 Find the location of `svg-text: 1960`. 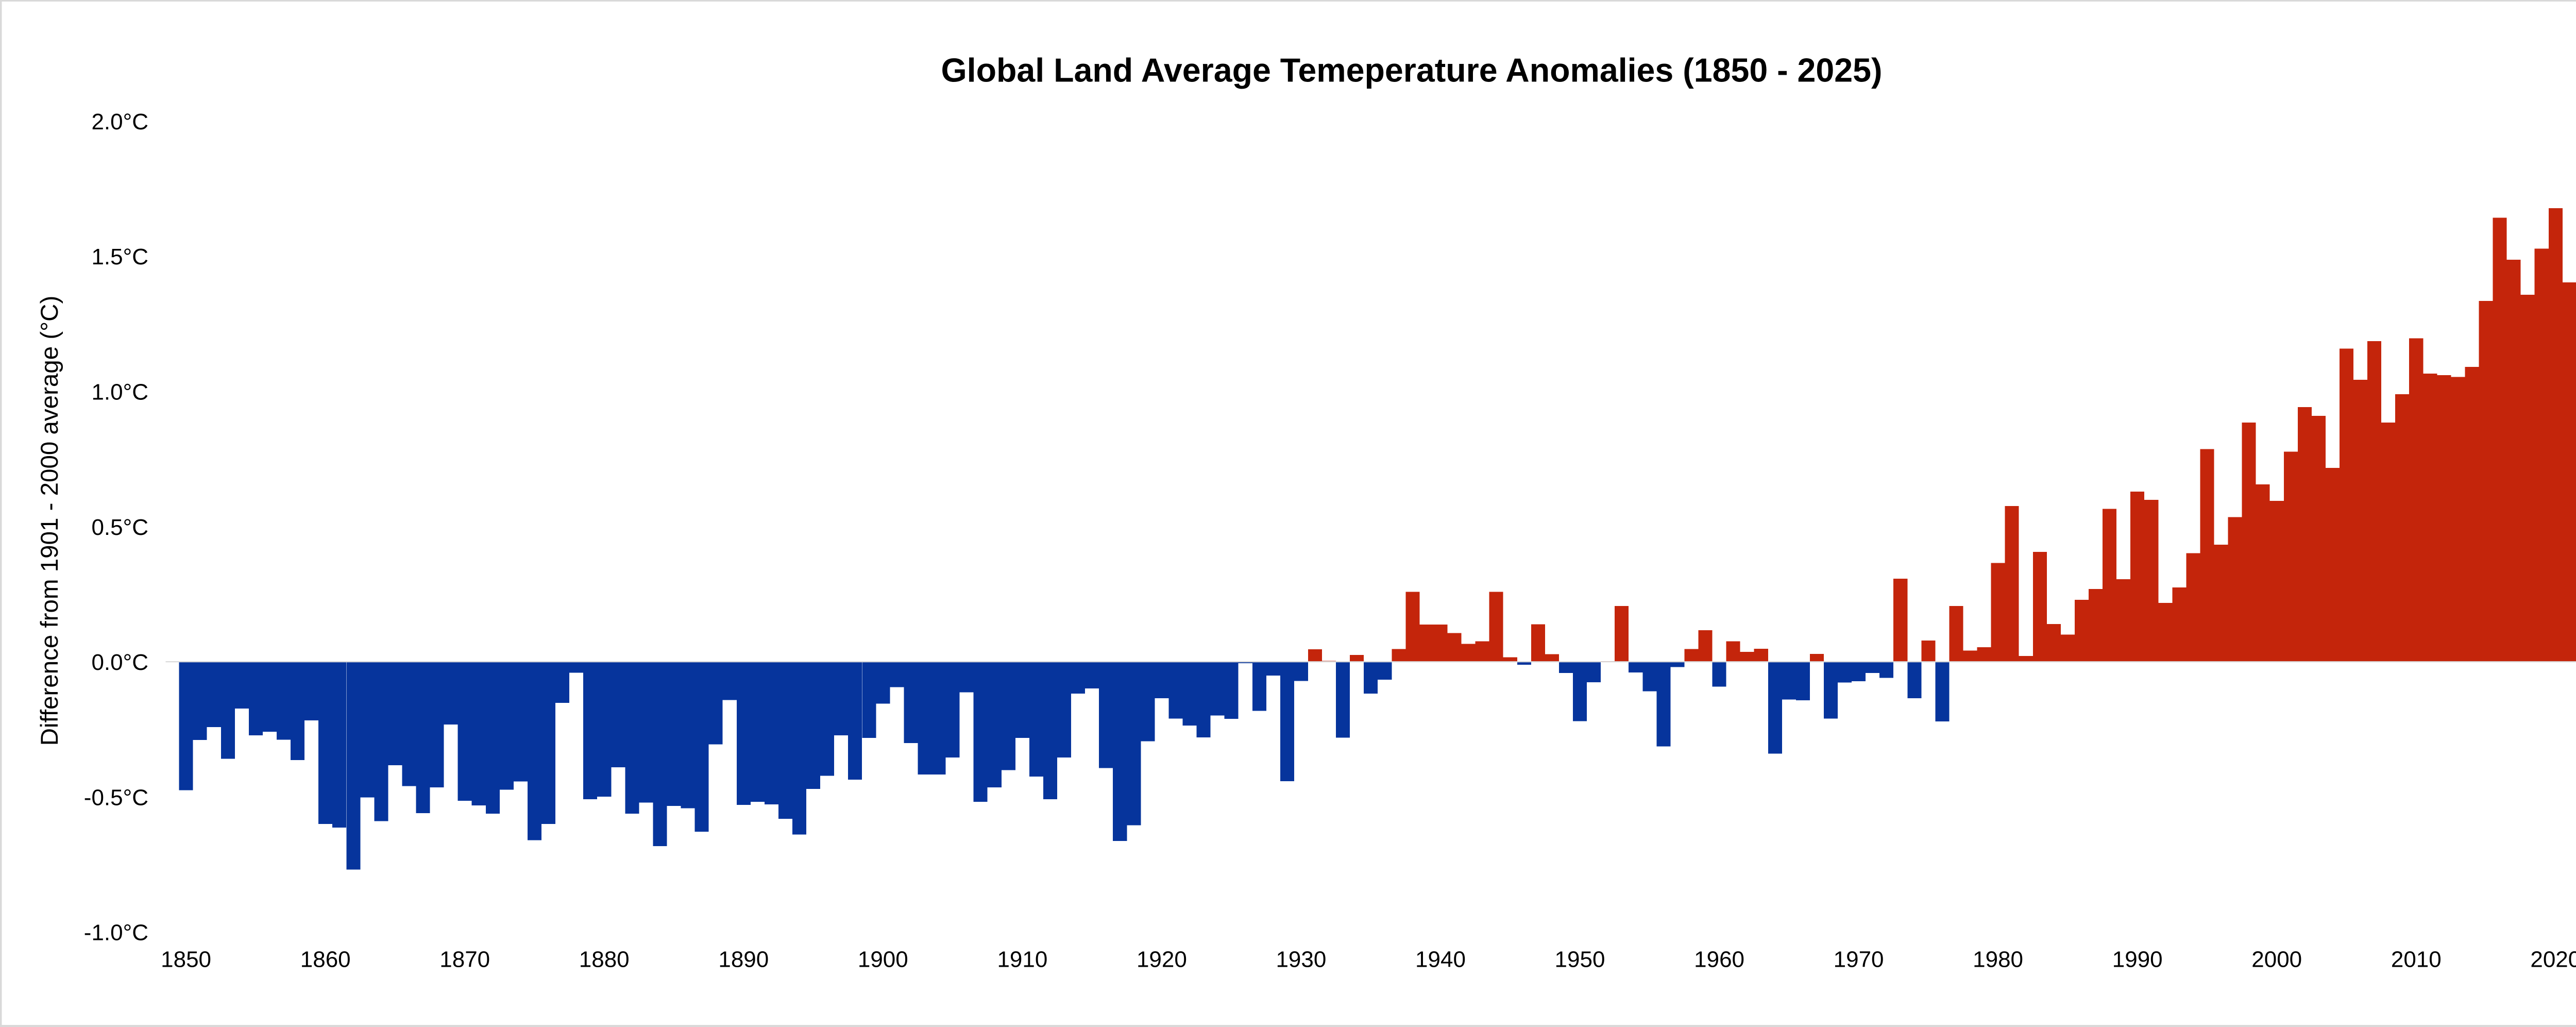

svg-text: 1960 is located at coordinates (1719, 960).